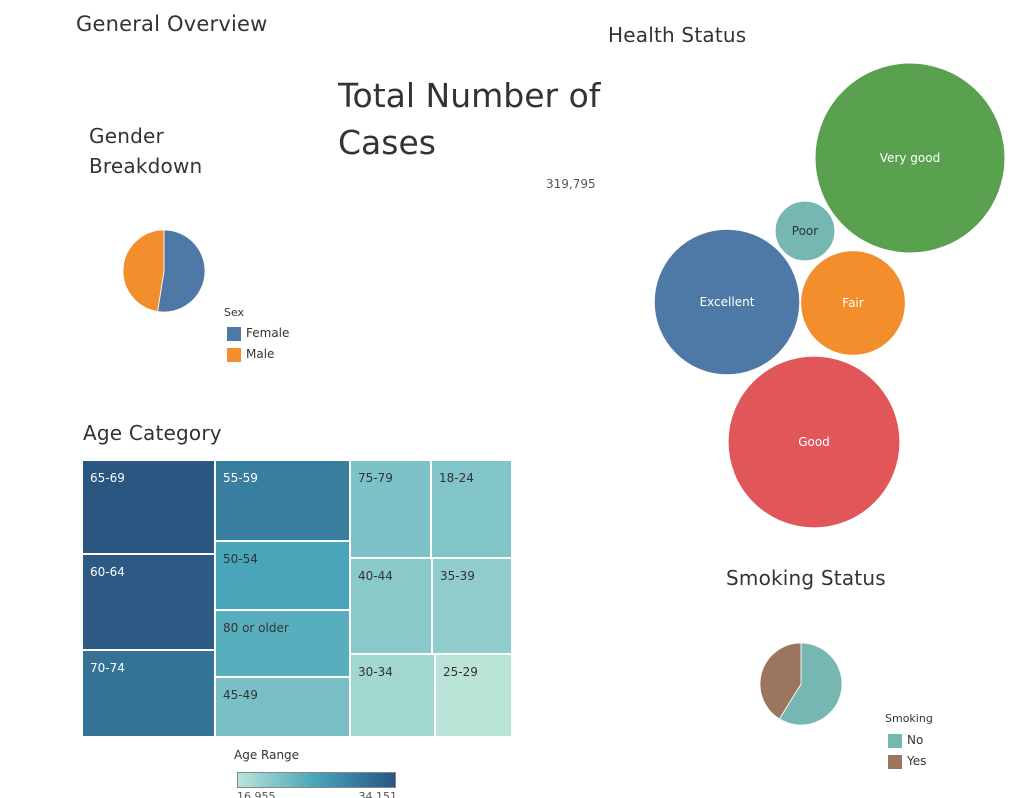  I want to click on health-label-excellent: Excellent, so click(727, 302).